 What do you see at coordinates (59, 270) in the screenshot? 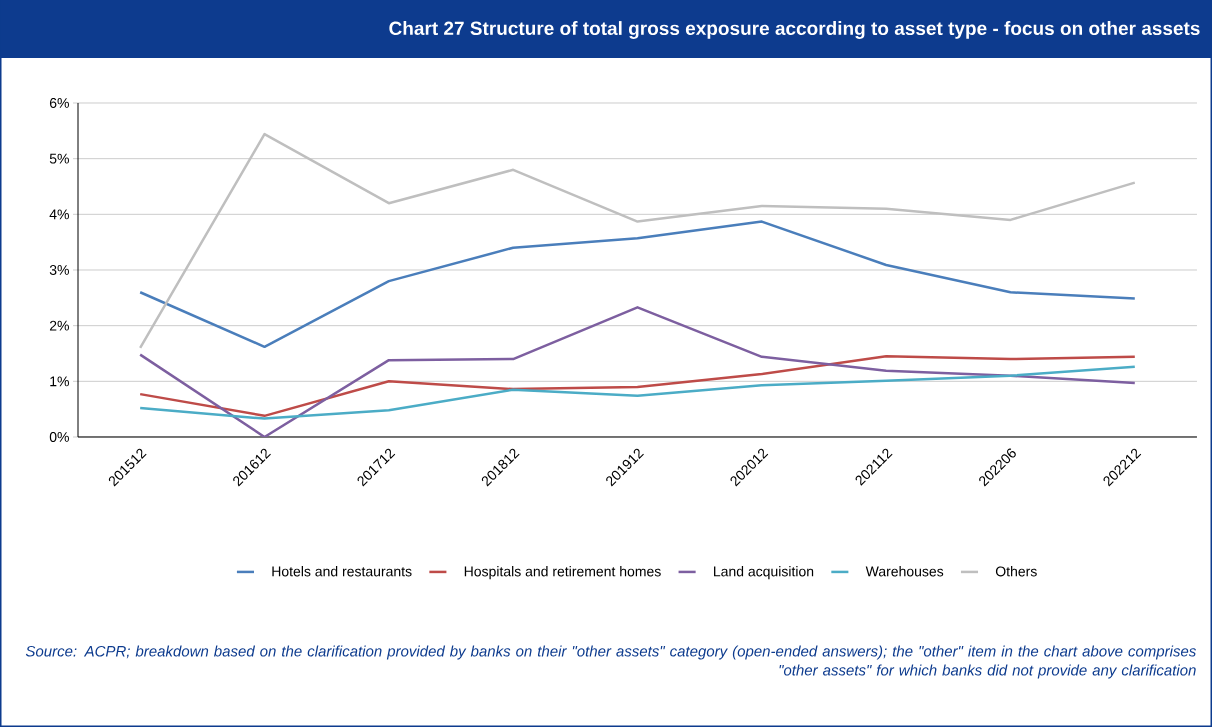
I see `y-tick-label: 3%` at bounding box center [59, 270].